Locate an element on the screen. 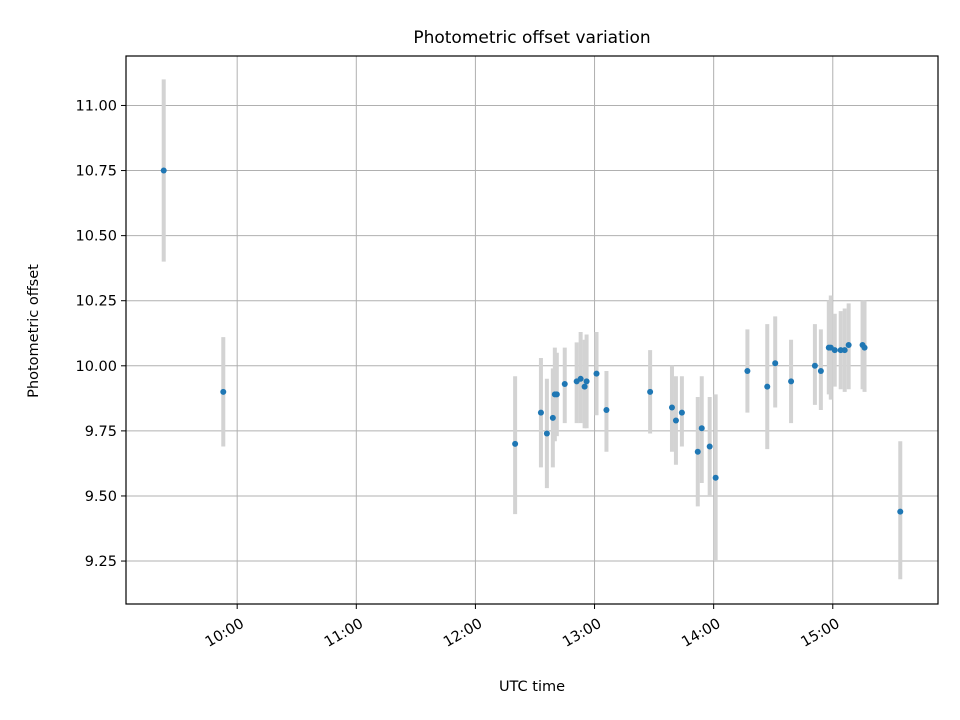  y-tick-label: 10.25 is located at coordinates (96, 302).